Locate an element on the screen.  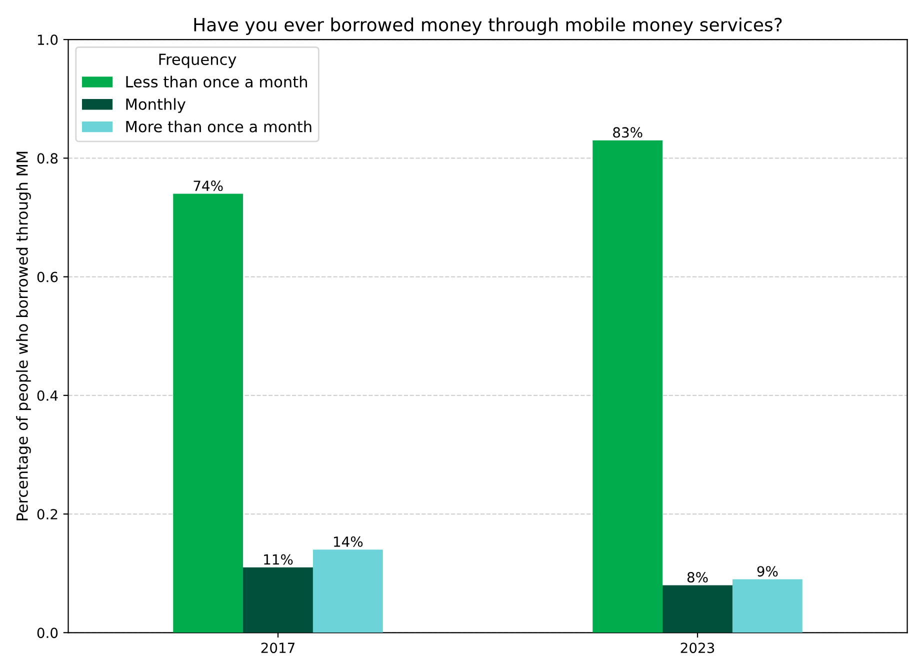
data-label: 9% is located at coordinates (767, 571).